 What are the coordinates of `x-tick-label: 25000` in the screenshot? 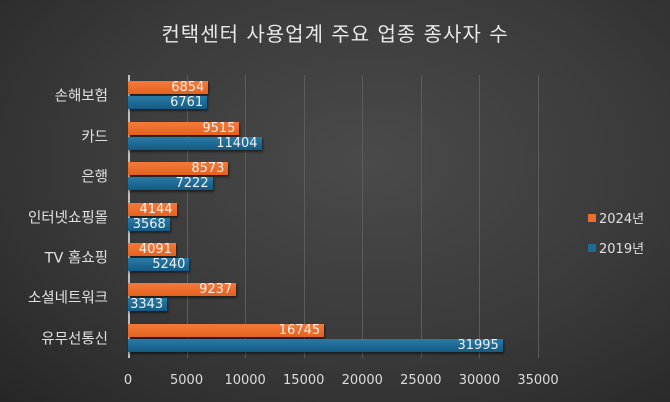 It's located at (421, 380).